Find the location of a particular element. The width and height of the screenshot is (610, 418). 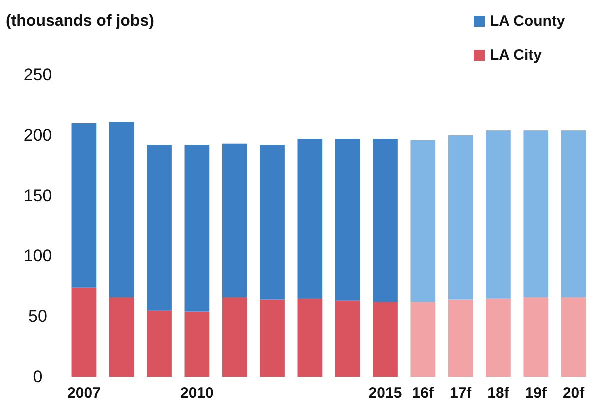

y-tick-label: 50 is located at coordinates (38, 316).